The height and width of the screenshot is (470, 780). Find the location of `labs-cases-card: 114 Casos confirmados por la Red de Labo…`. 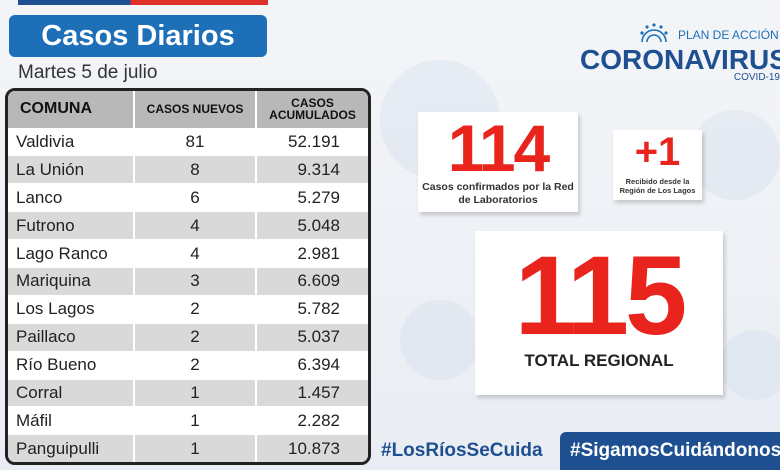

labs-cases-card: 114 Casos confirmados por la Red de Labo… is located at coordinates (498, 161).